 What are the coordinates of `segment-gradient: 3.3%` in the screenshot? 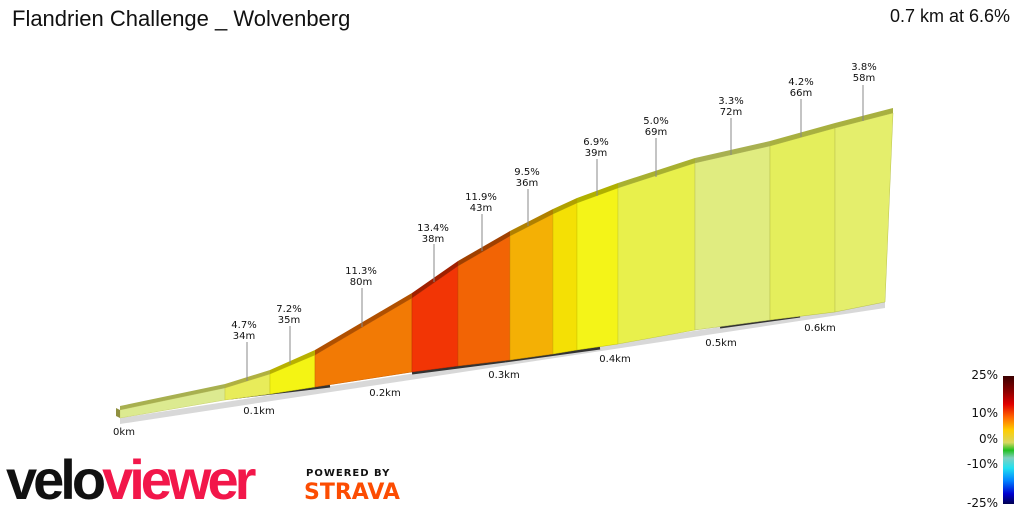 It's located at (730, 101).